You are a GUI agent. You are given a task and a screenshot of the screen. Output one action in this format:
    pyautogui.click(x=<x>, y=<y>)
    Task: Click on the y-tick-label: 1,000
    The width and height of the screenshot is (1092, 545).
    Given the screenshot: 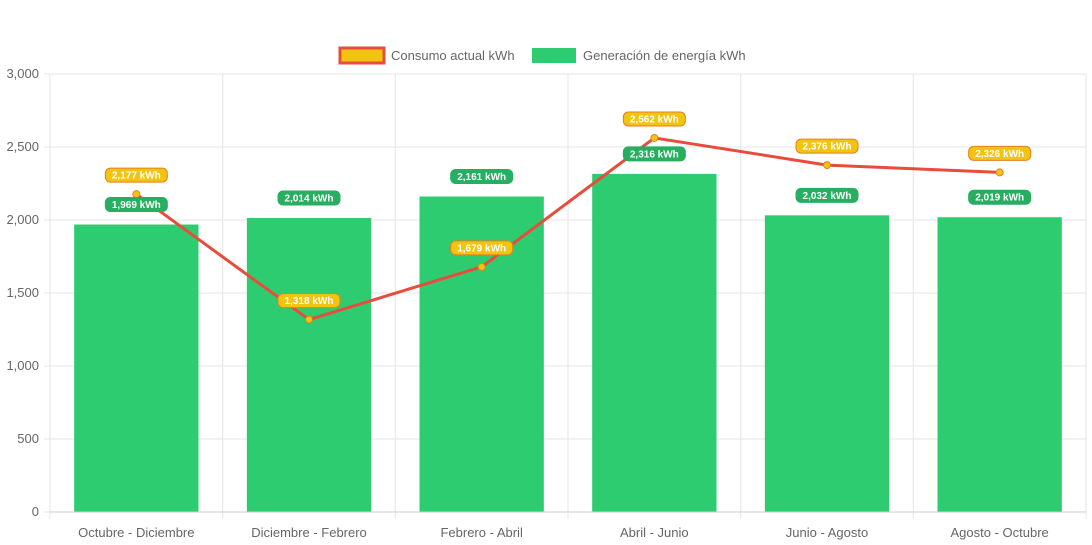 What is the action you would take?
    pyautogui.click(x=22, y=365)
    